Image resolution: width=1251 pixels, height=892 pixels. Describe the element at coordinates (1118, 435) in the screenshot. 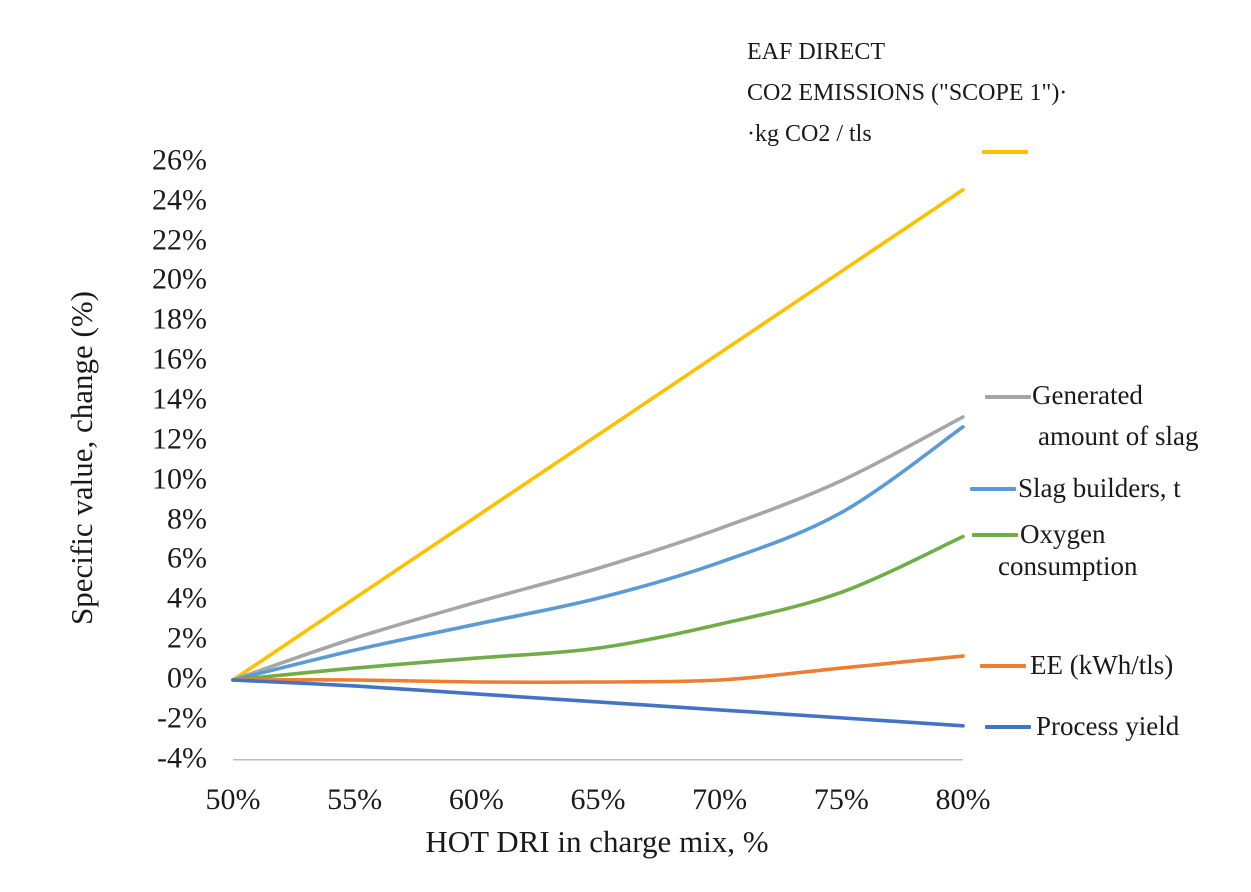

I see `legend-label-generated-slag-line2: amount of slag` at that location.